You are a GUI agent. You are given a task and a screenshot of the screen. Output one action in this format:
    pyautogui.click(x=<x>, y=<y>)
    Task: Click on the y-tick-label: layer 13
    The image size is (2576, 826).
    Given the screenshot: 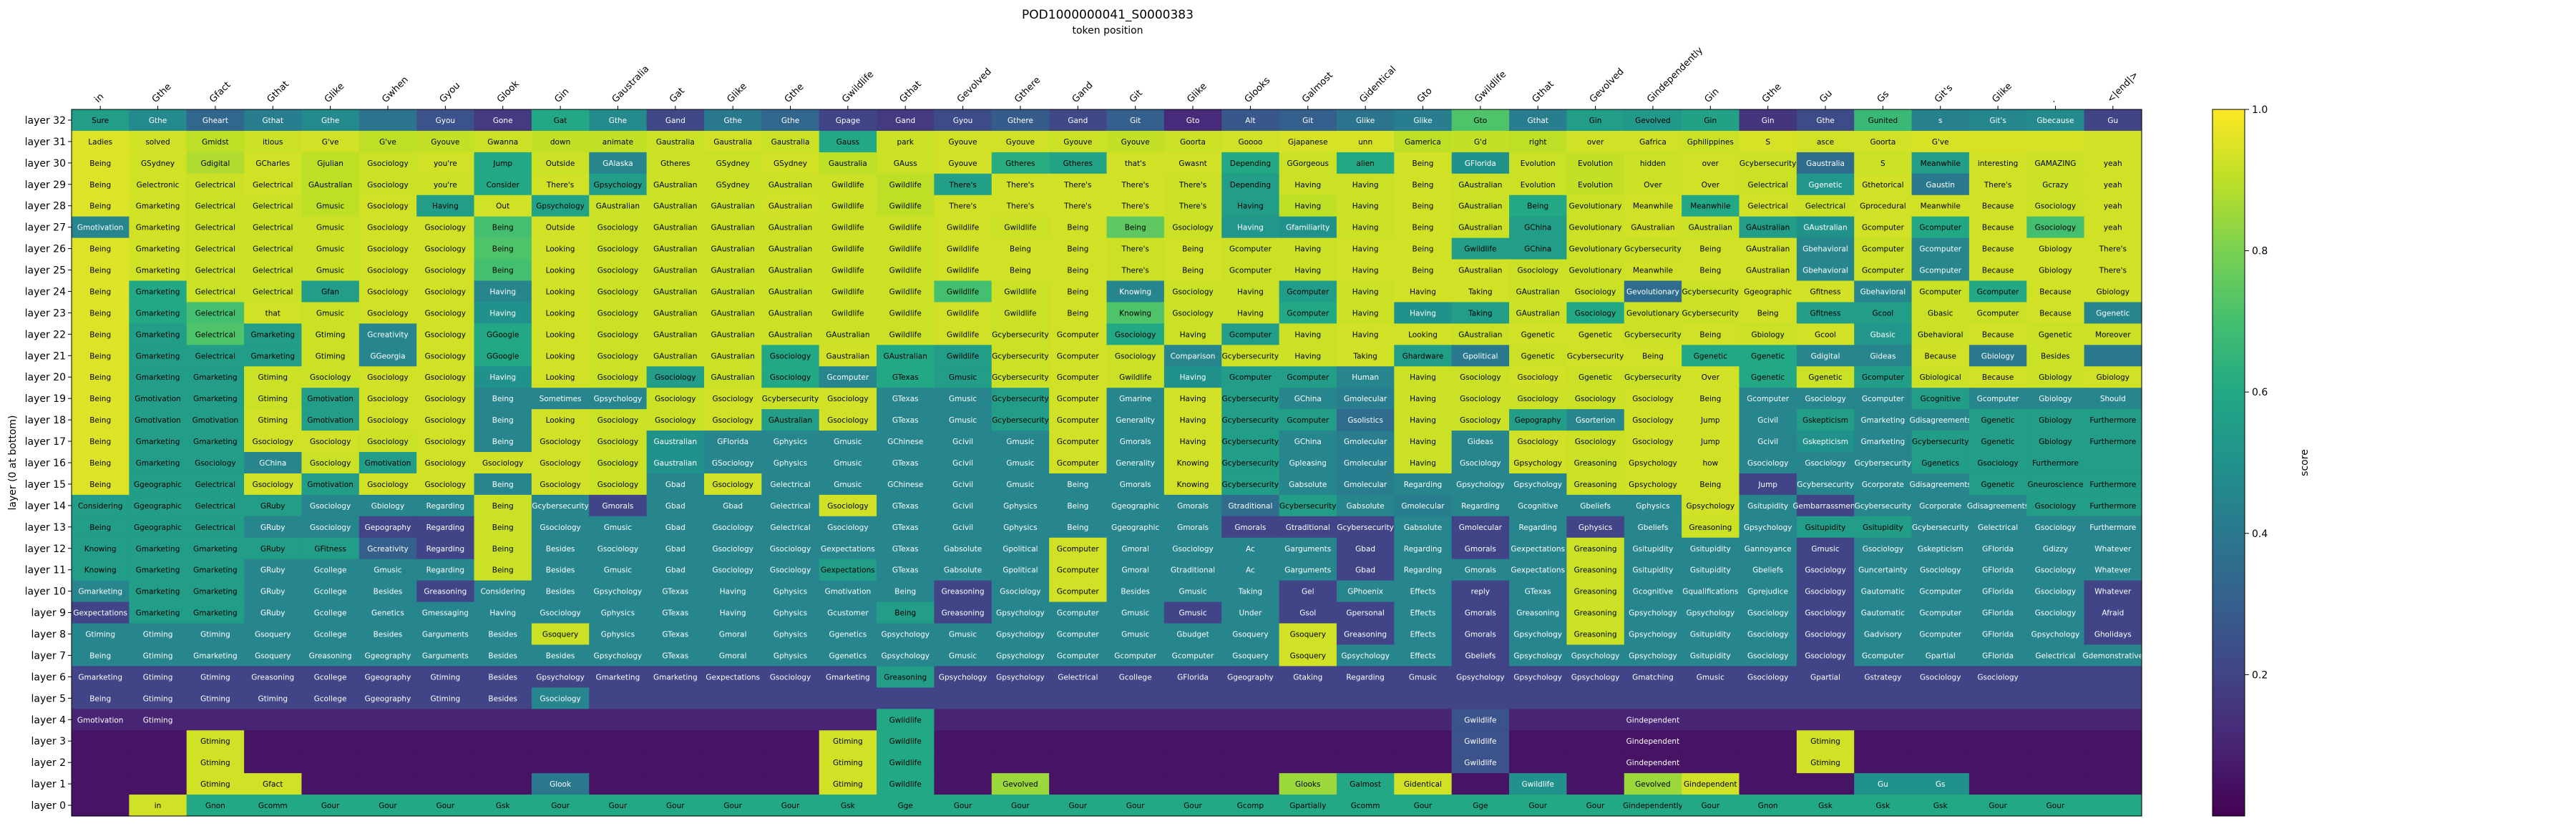 What is the action you would take?
    pyautogui.click(x=45, y=528)
    